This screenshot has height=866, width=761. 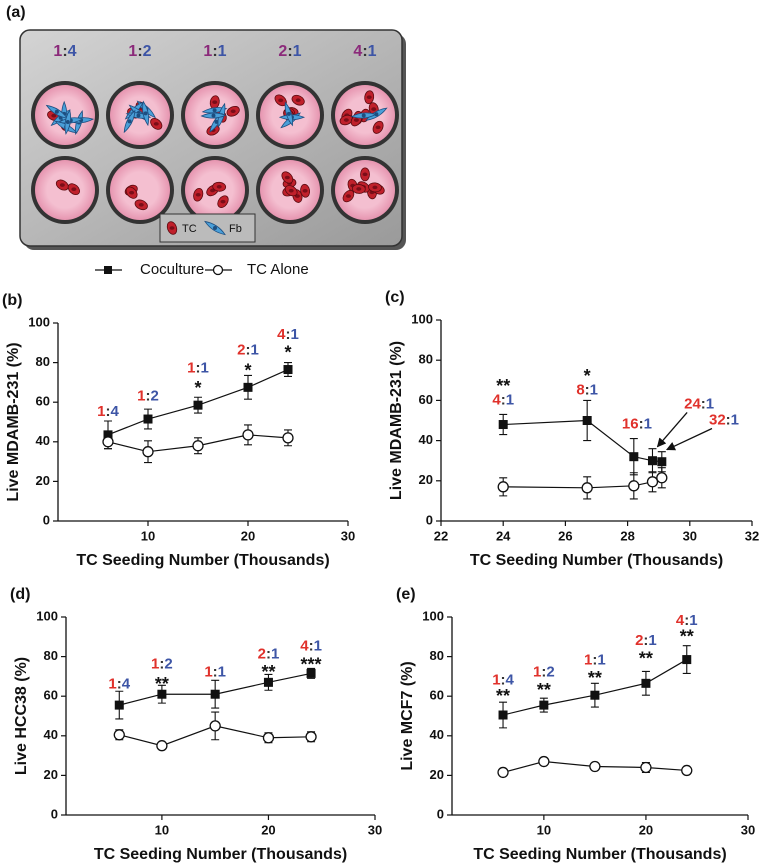 I want to click on y-tick-label: 20, so click(x=437, y=774).